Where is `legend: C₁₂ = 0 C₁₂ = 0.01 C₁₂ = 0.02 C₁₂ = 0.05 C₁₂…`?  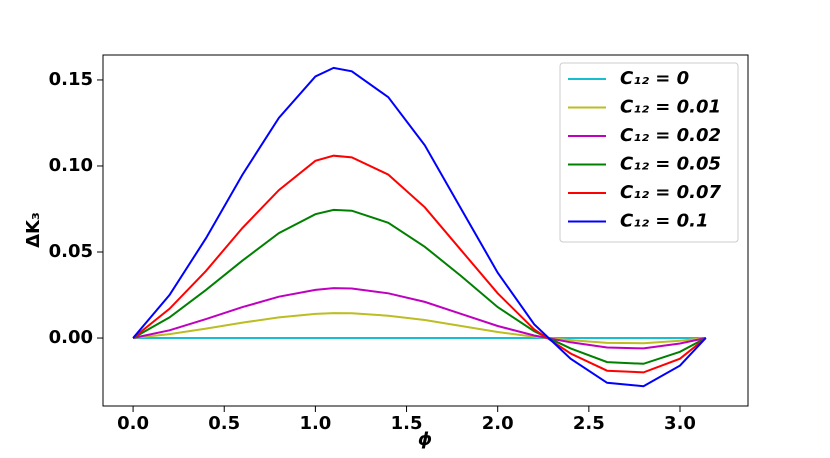 legend: C₁₂ = 0 C₁₂ = 0.01 C₁₂ = 0.02 C₁₂ = 0.05 C₁₂… is located at coordinates (649, 152).